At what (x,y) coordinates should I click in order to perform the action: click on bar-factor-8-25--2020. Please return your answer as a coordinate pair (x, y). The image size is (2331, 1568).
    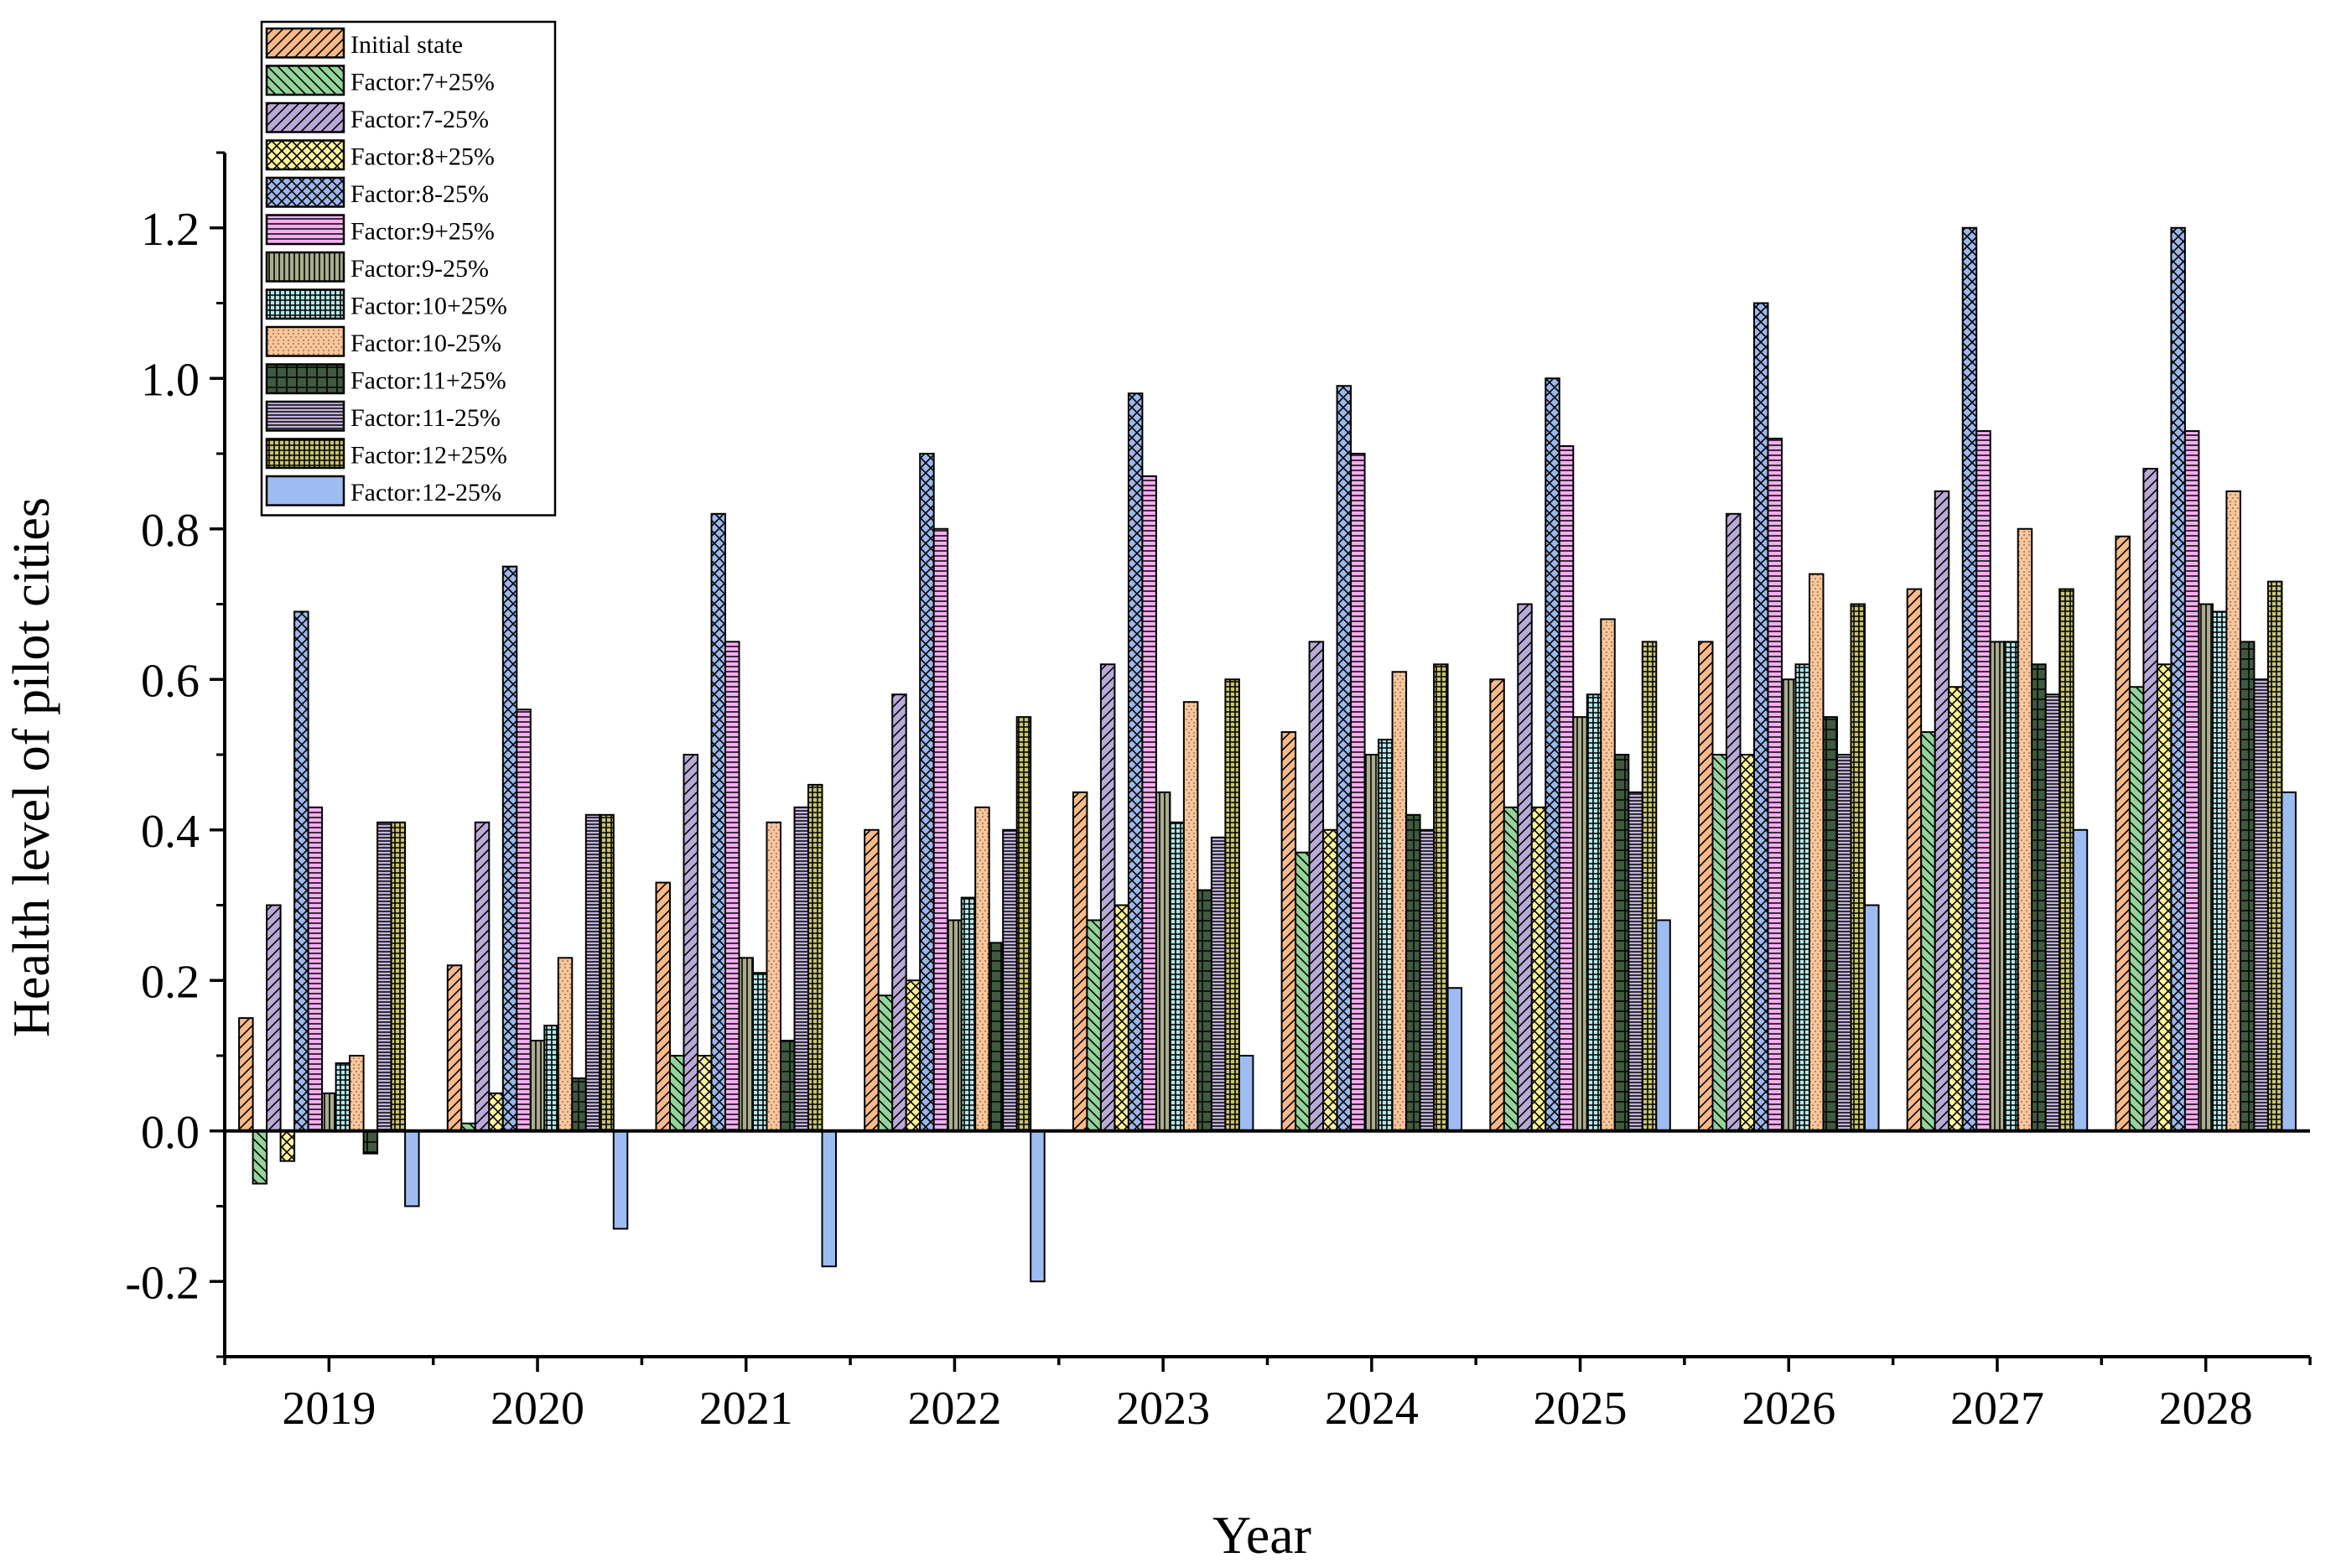
    Looking at the image, I should click on (496, 1112).